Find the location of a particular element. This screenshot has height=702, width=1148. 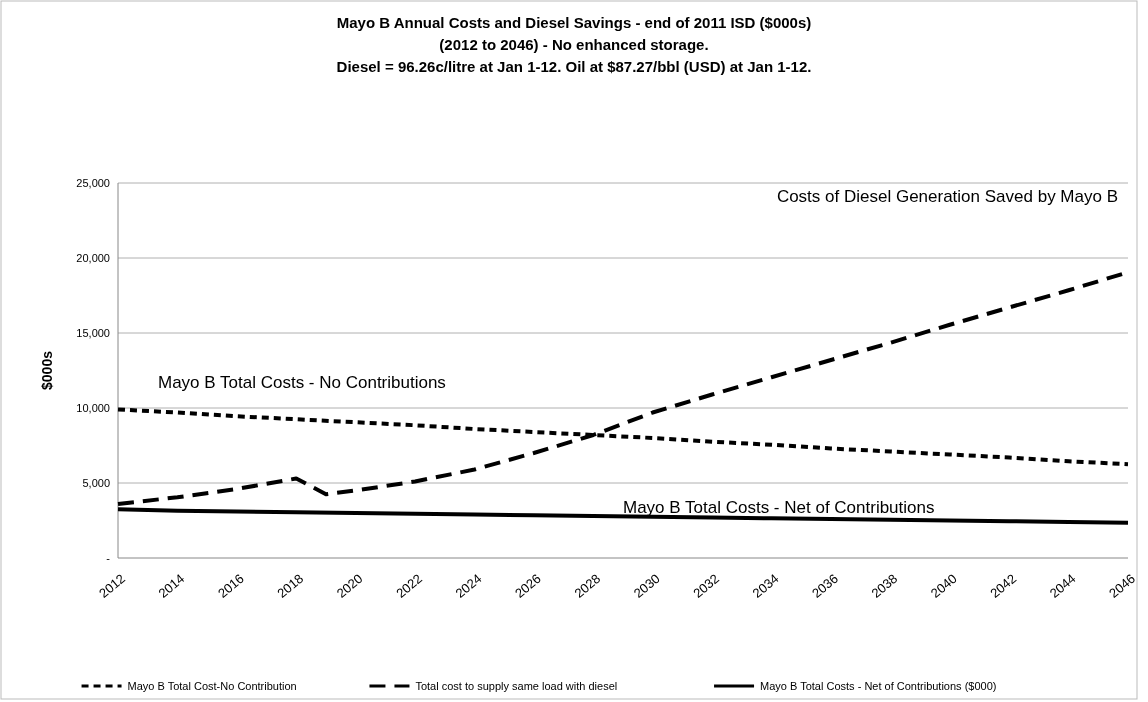

y-tick-label: 25,000 is located at coordinates (93, 183).